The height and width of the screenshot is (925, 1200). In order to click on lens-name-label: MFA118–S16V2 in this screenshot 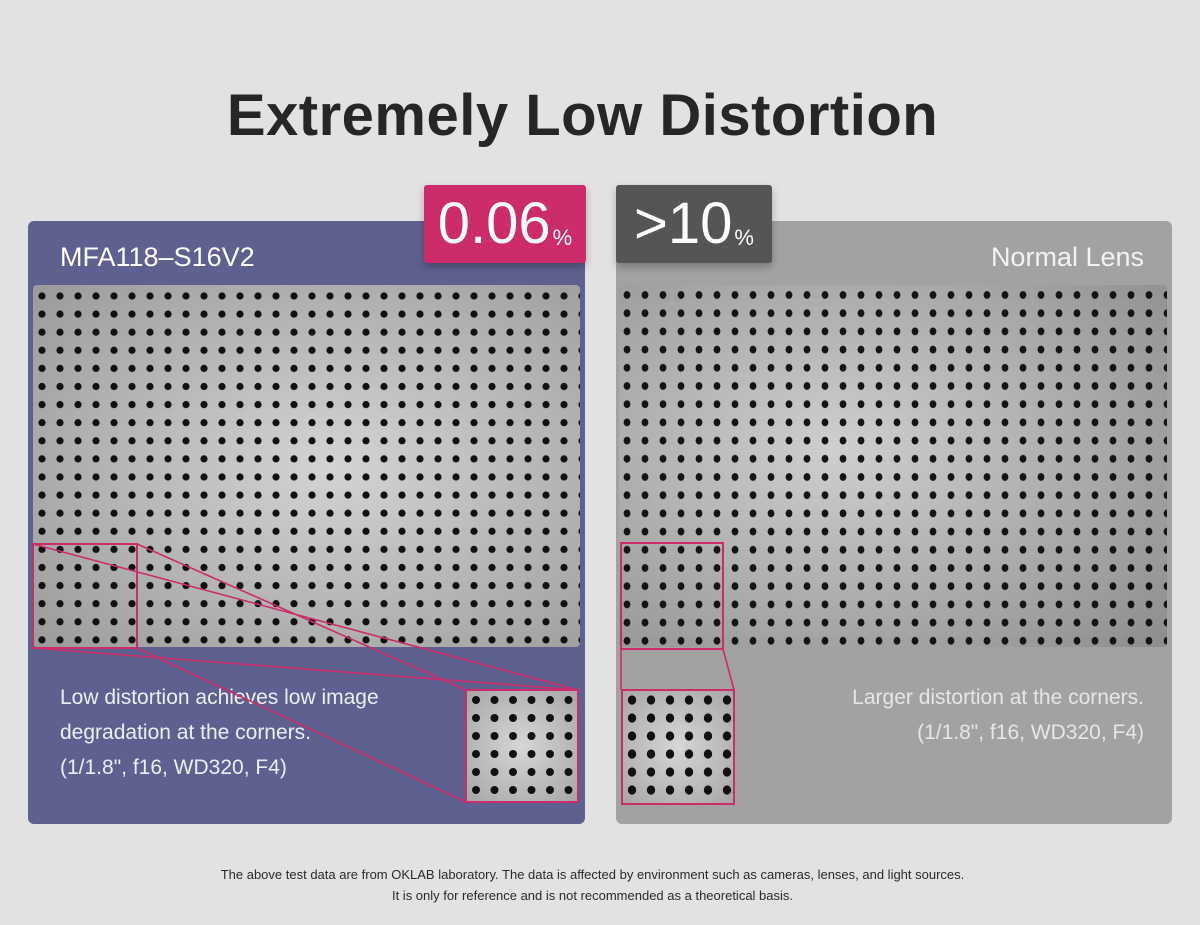, I will do `click(157, 257)`.